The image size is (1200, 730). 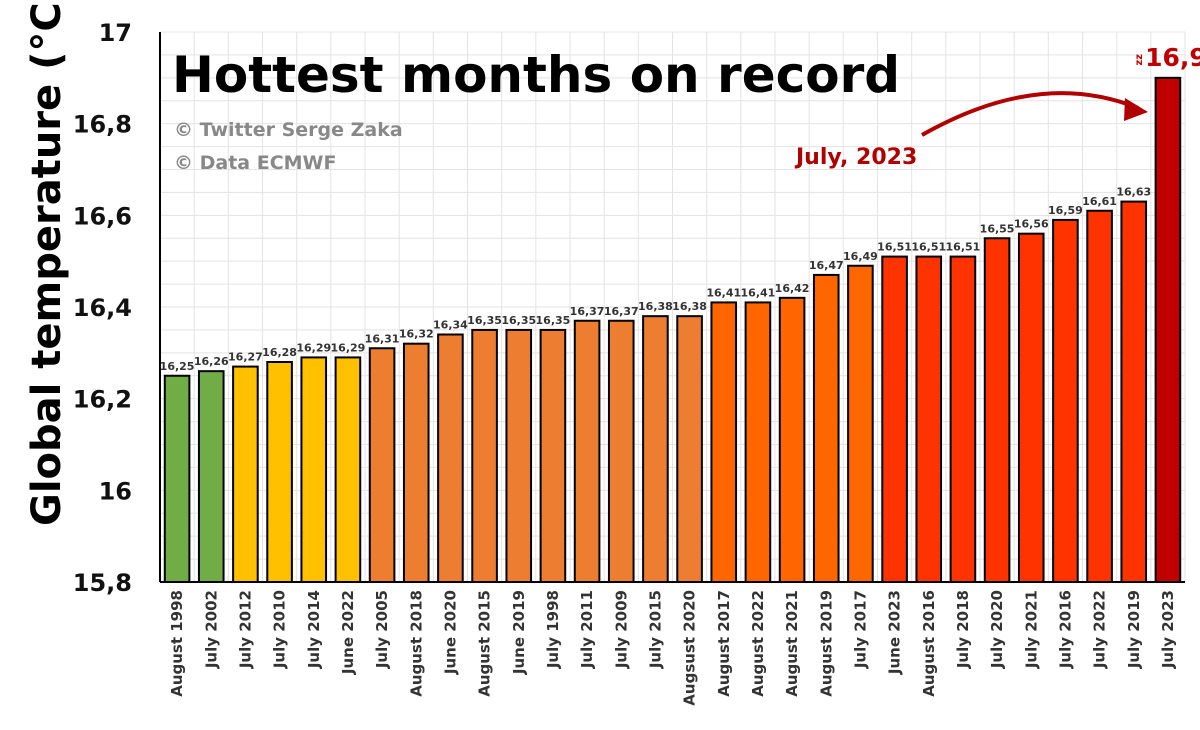 I want to click on data-label: 16,56, so click(x=1031, y=224).